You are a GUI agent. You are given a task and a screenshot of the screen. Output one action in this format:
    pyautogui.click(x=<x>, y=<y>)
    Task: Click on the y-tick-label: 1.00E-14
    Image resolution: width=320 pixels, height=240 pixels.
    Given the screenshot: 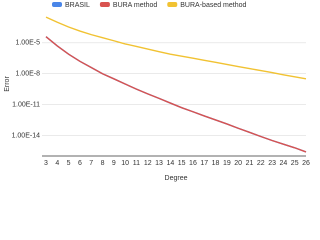 What is the action you would take?
    pyautogui.click(x=26, y=135)
    